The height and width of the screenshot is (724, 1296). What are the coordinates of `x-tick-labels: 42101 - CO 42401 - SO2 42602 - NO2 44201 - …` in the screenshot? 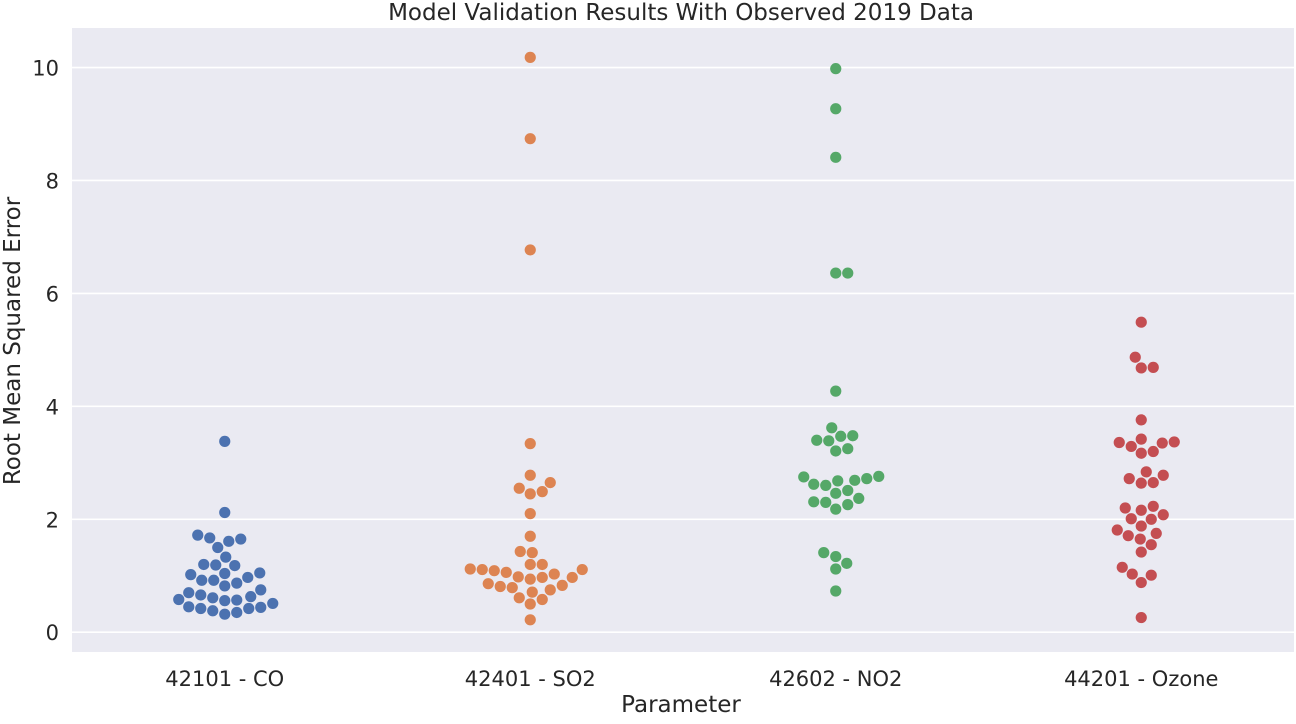 It's located at (691, 679).